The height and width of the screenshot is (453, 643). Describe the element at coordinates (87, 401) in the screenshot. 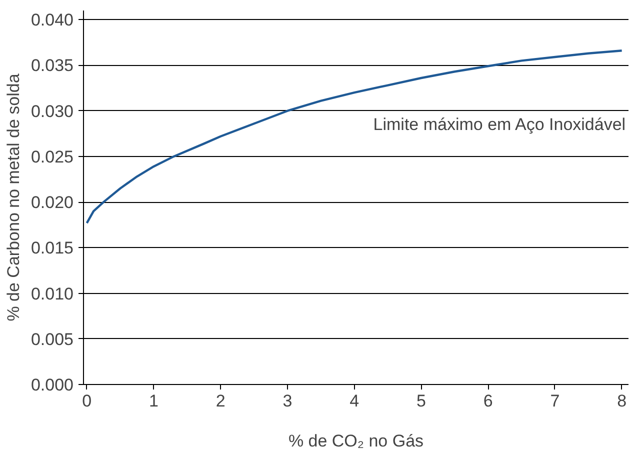

I see `x-tick-label: 0` at that location.